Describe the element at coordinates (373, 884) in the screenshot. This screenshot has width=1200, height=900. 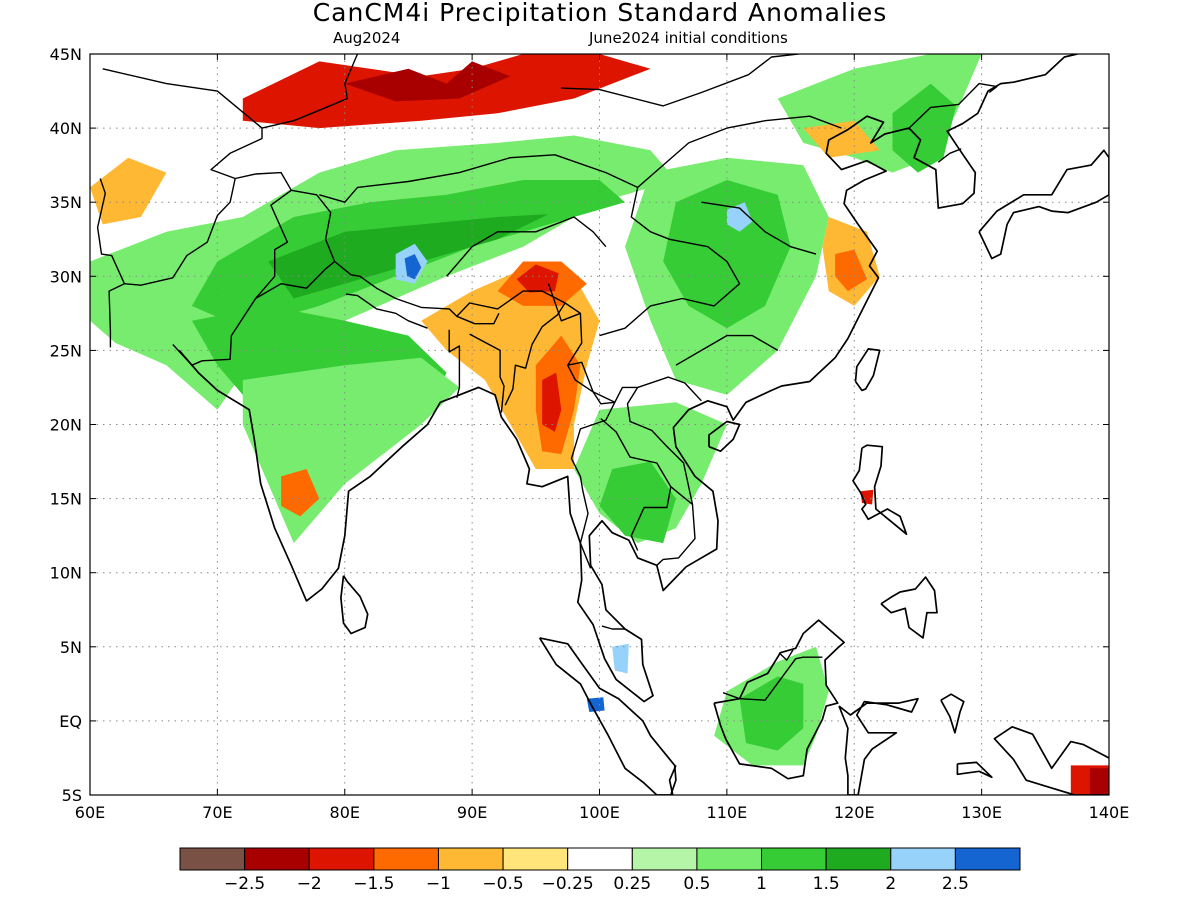
I see `colorbar-label: −1.5` at that location.